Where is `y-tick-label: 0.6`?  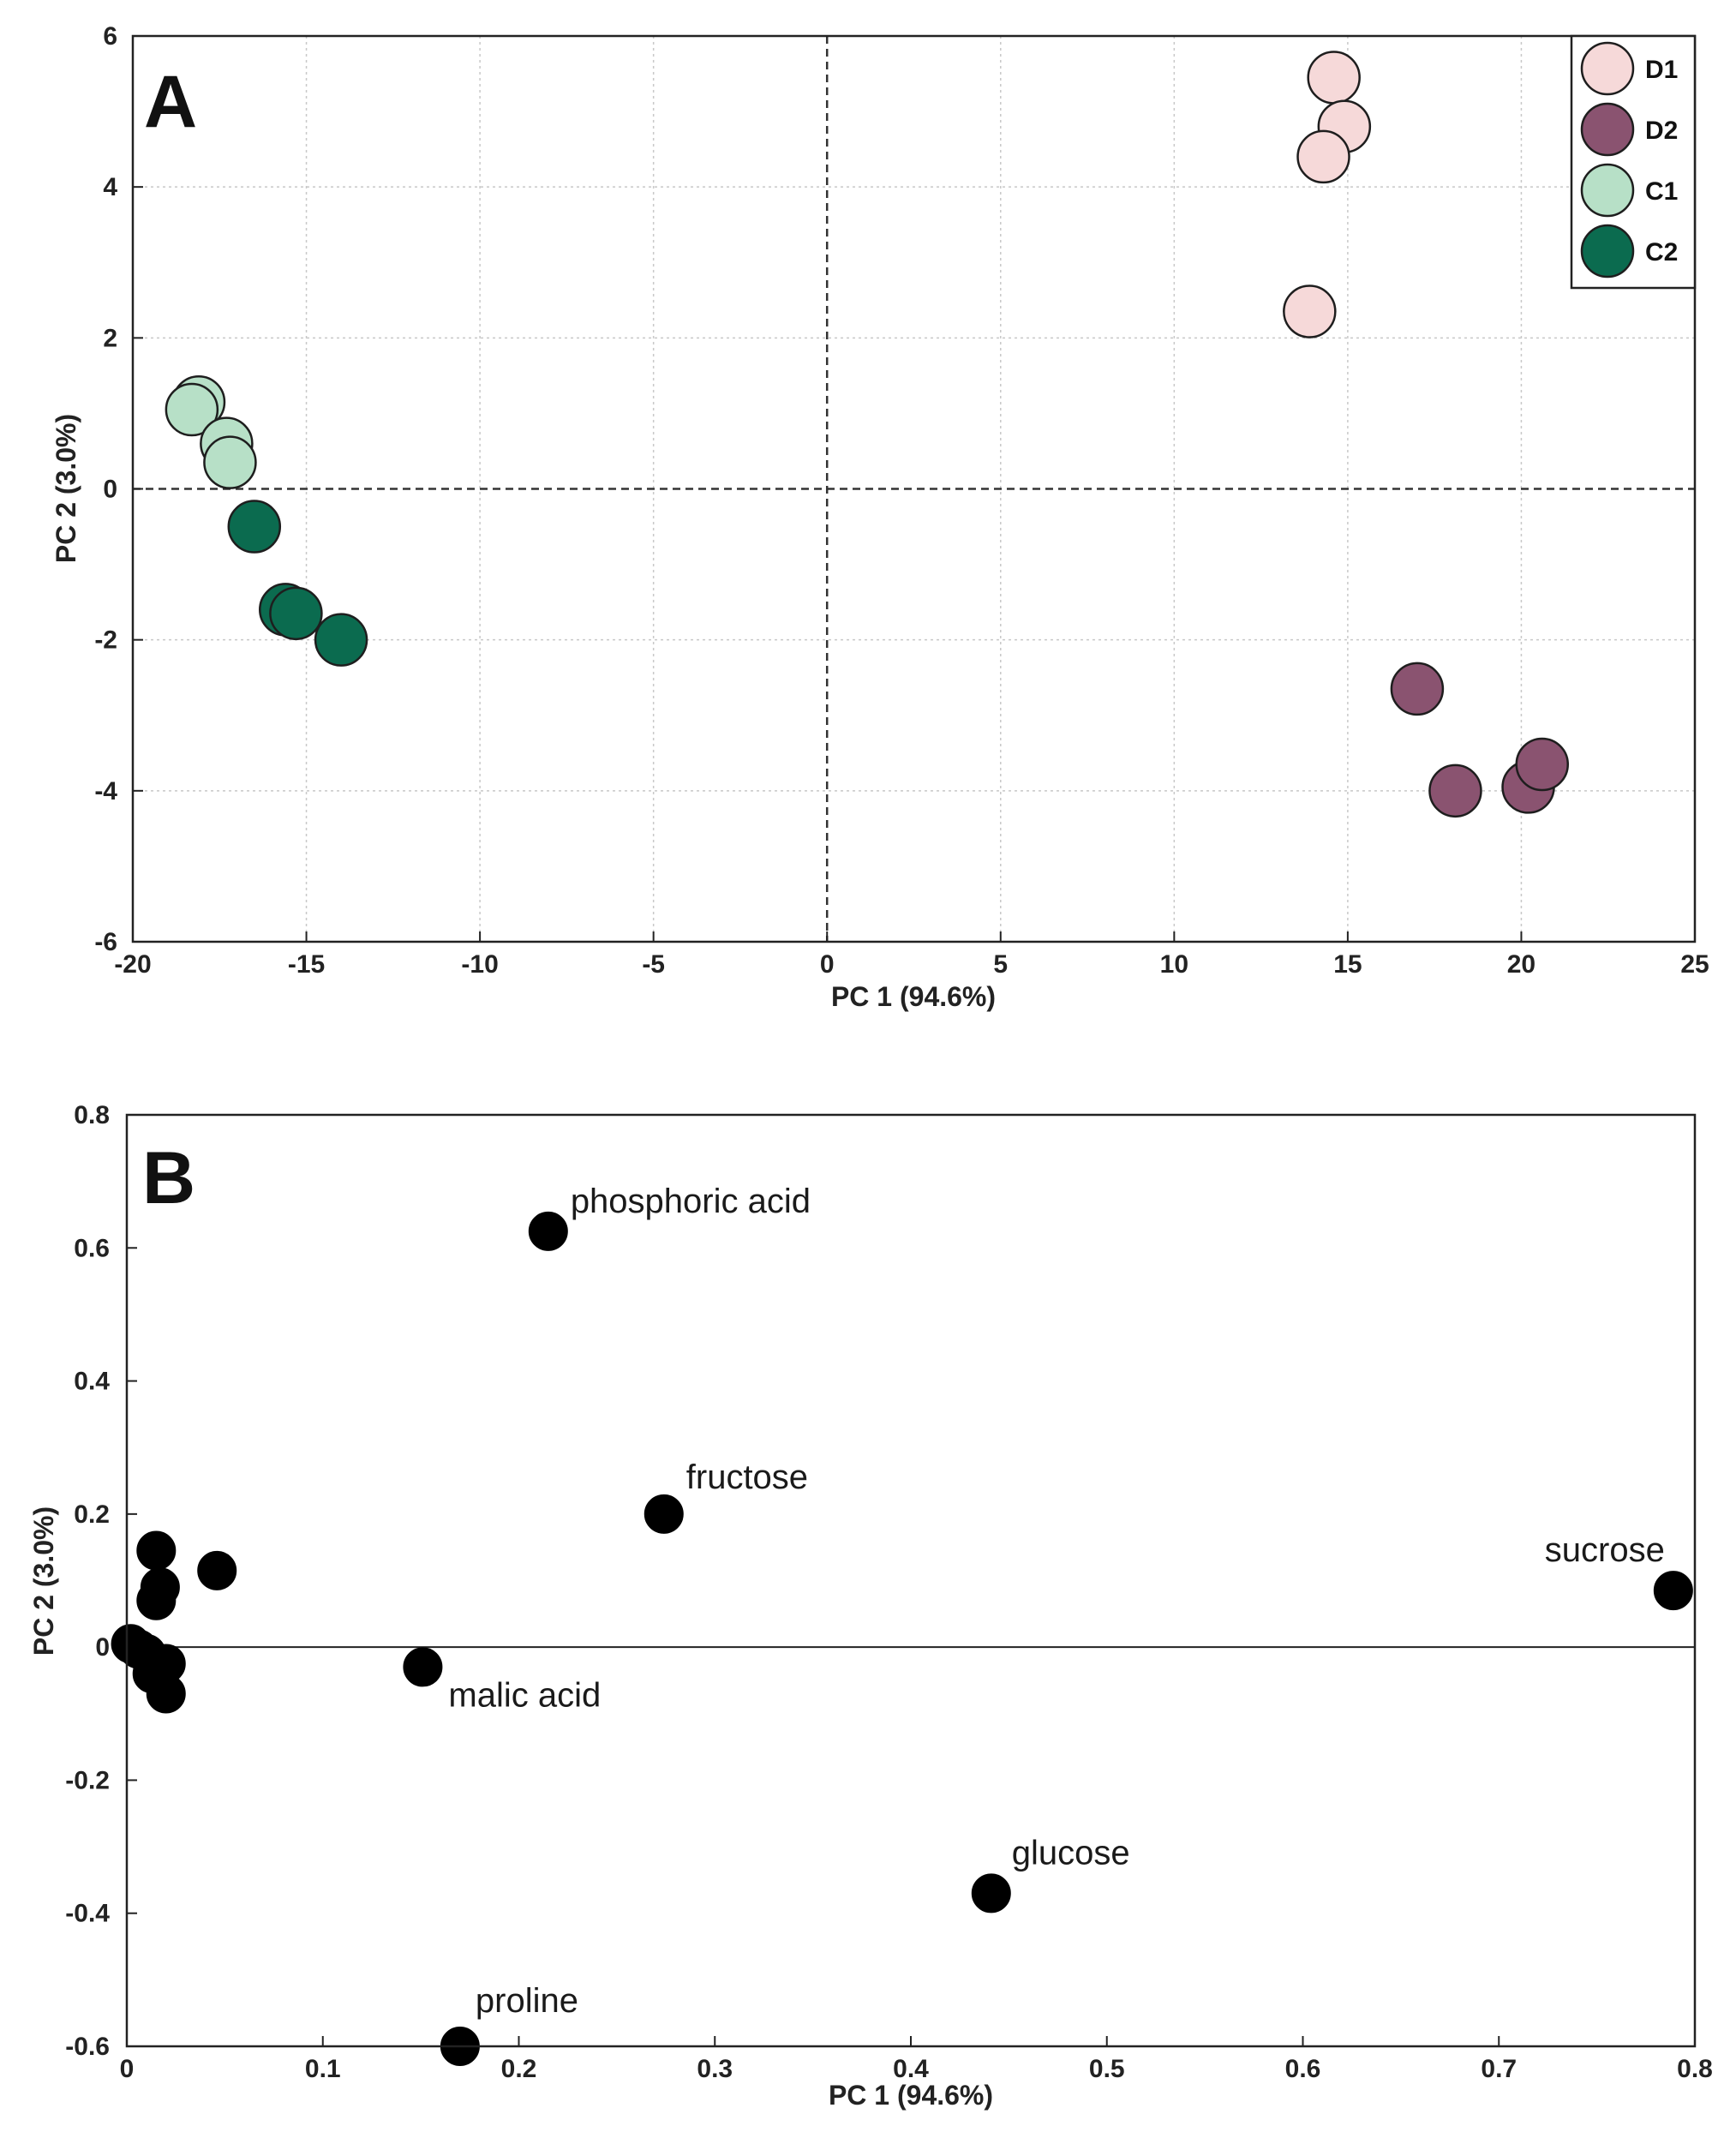 y-tick-label: 0.6 is located at coordinates (92, 1248).